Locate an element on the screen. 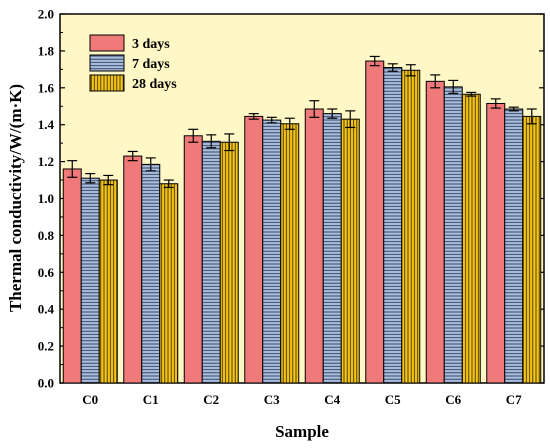 This screenshot has height=448, width=550. bar-C2-3-days is located at coordinates (193, 259).